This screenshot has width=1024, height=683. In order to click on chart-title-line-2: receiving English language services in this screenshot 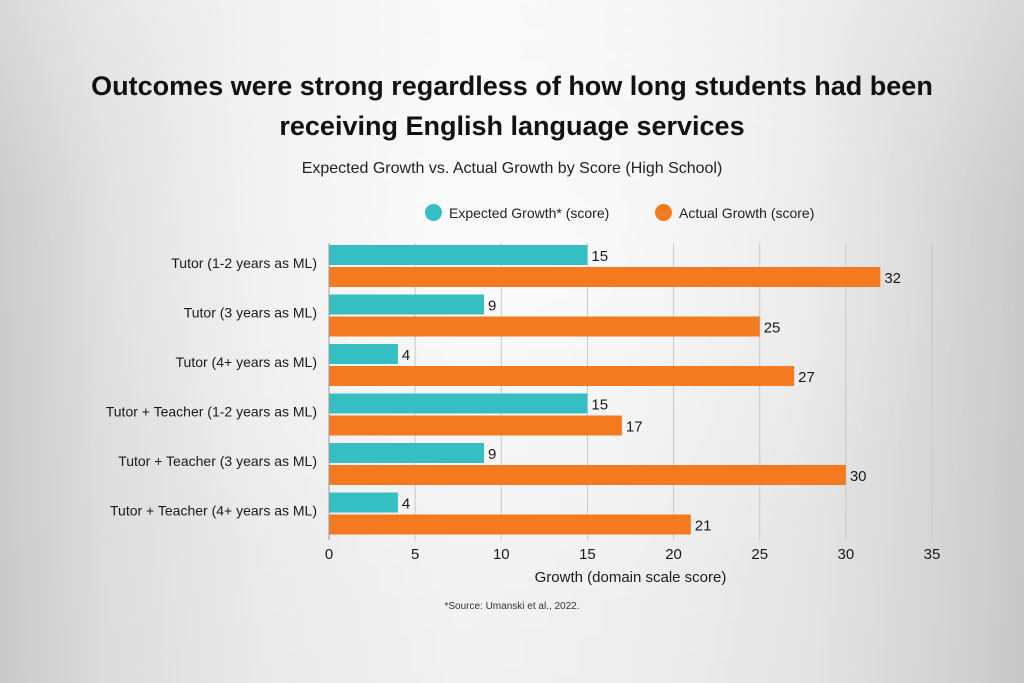, I will do `click(512, 126)`.